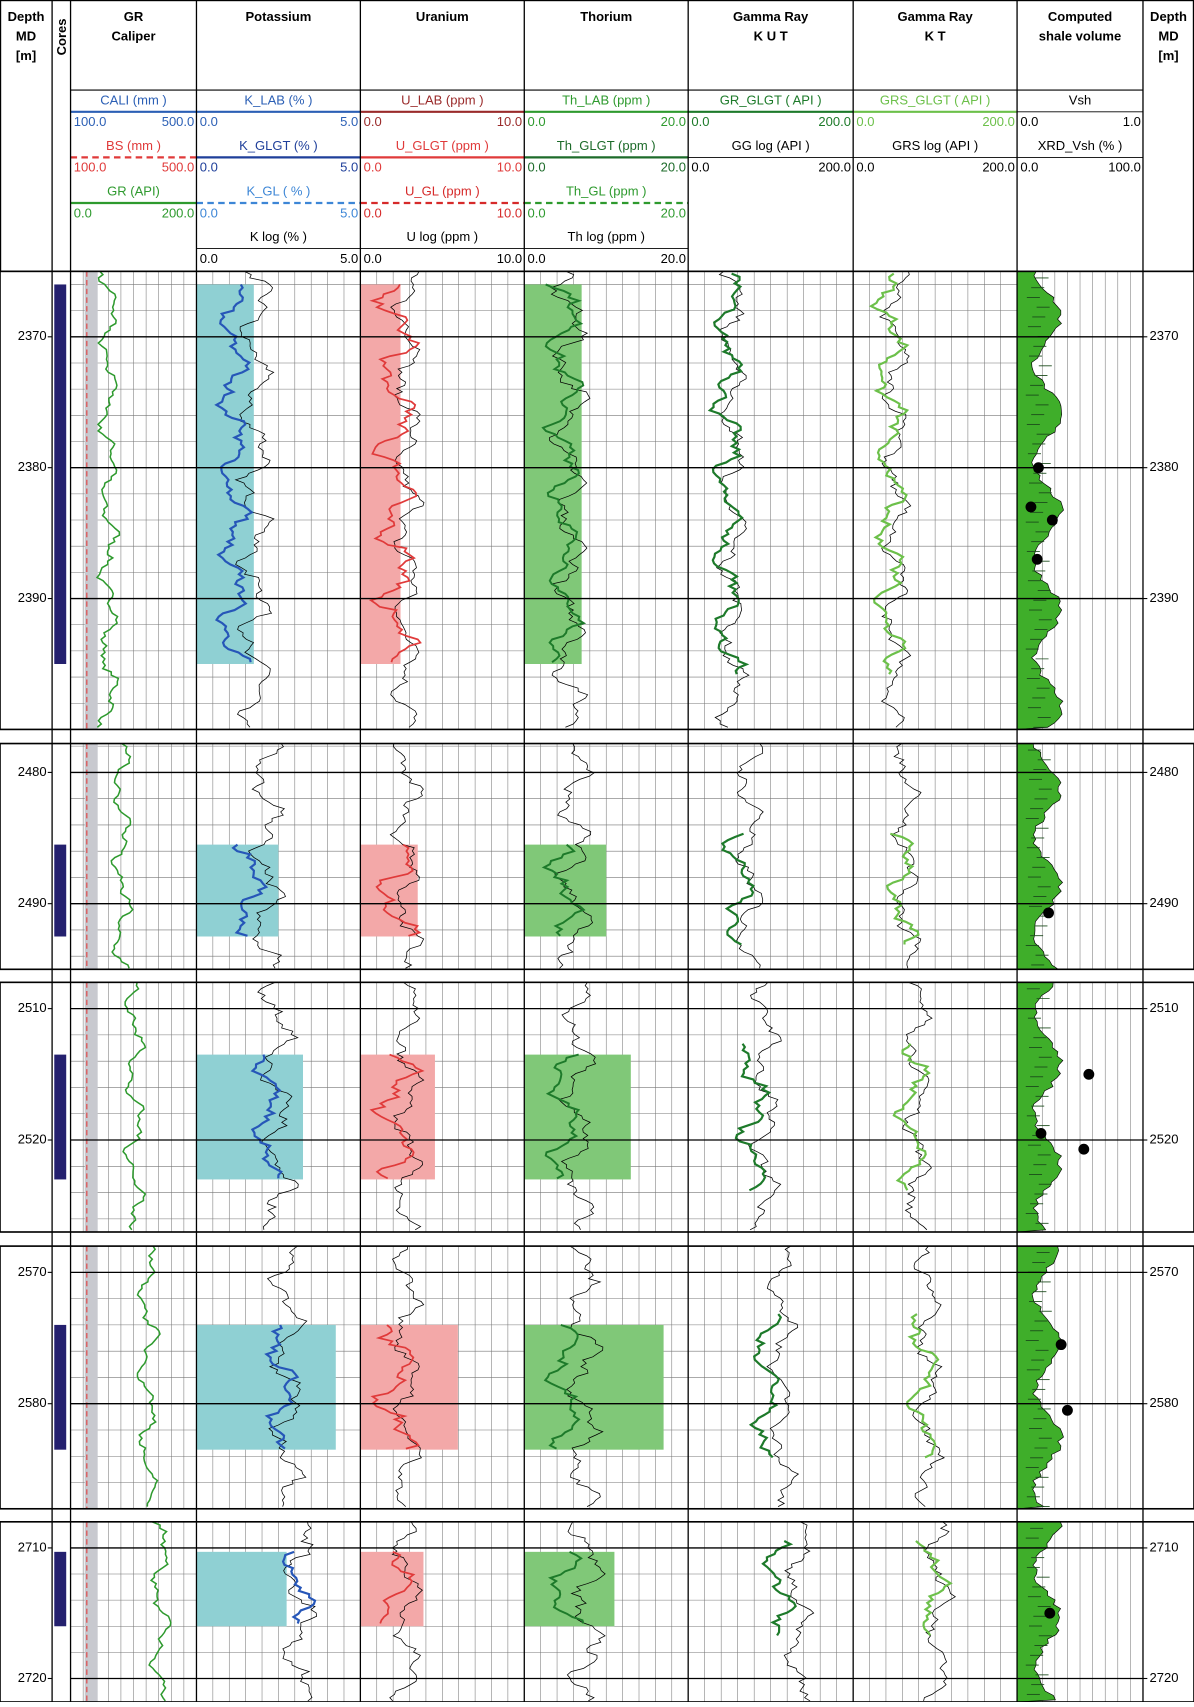 This screenshot has width=1194, height=1707. What do you see at coordinates (32, 597) in the screenshot?
I see `depth-label: 2390` at bounding box center [32, 597].